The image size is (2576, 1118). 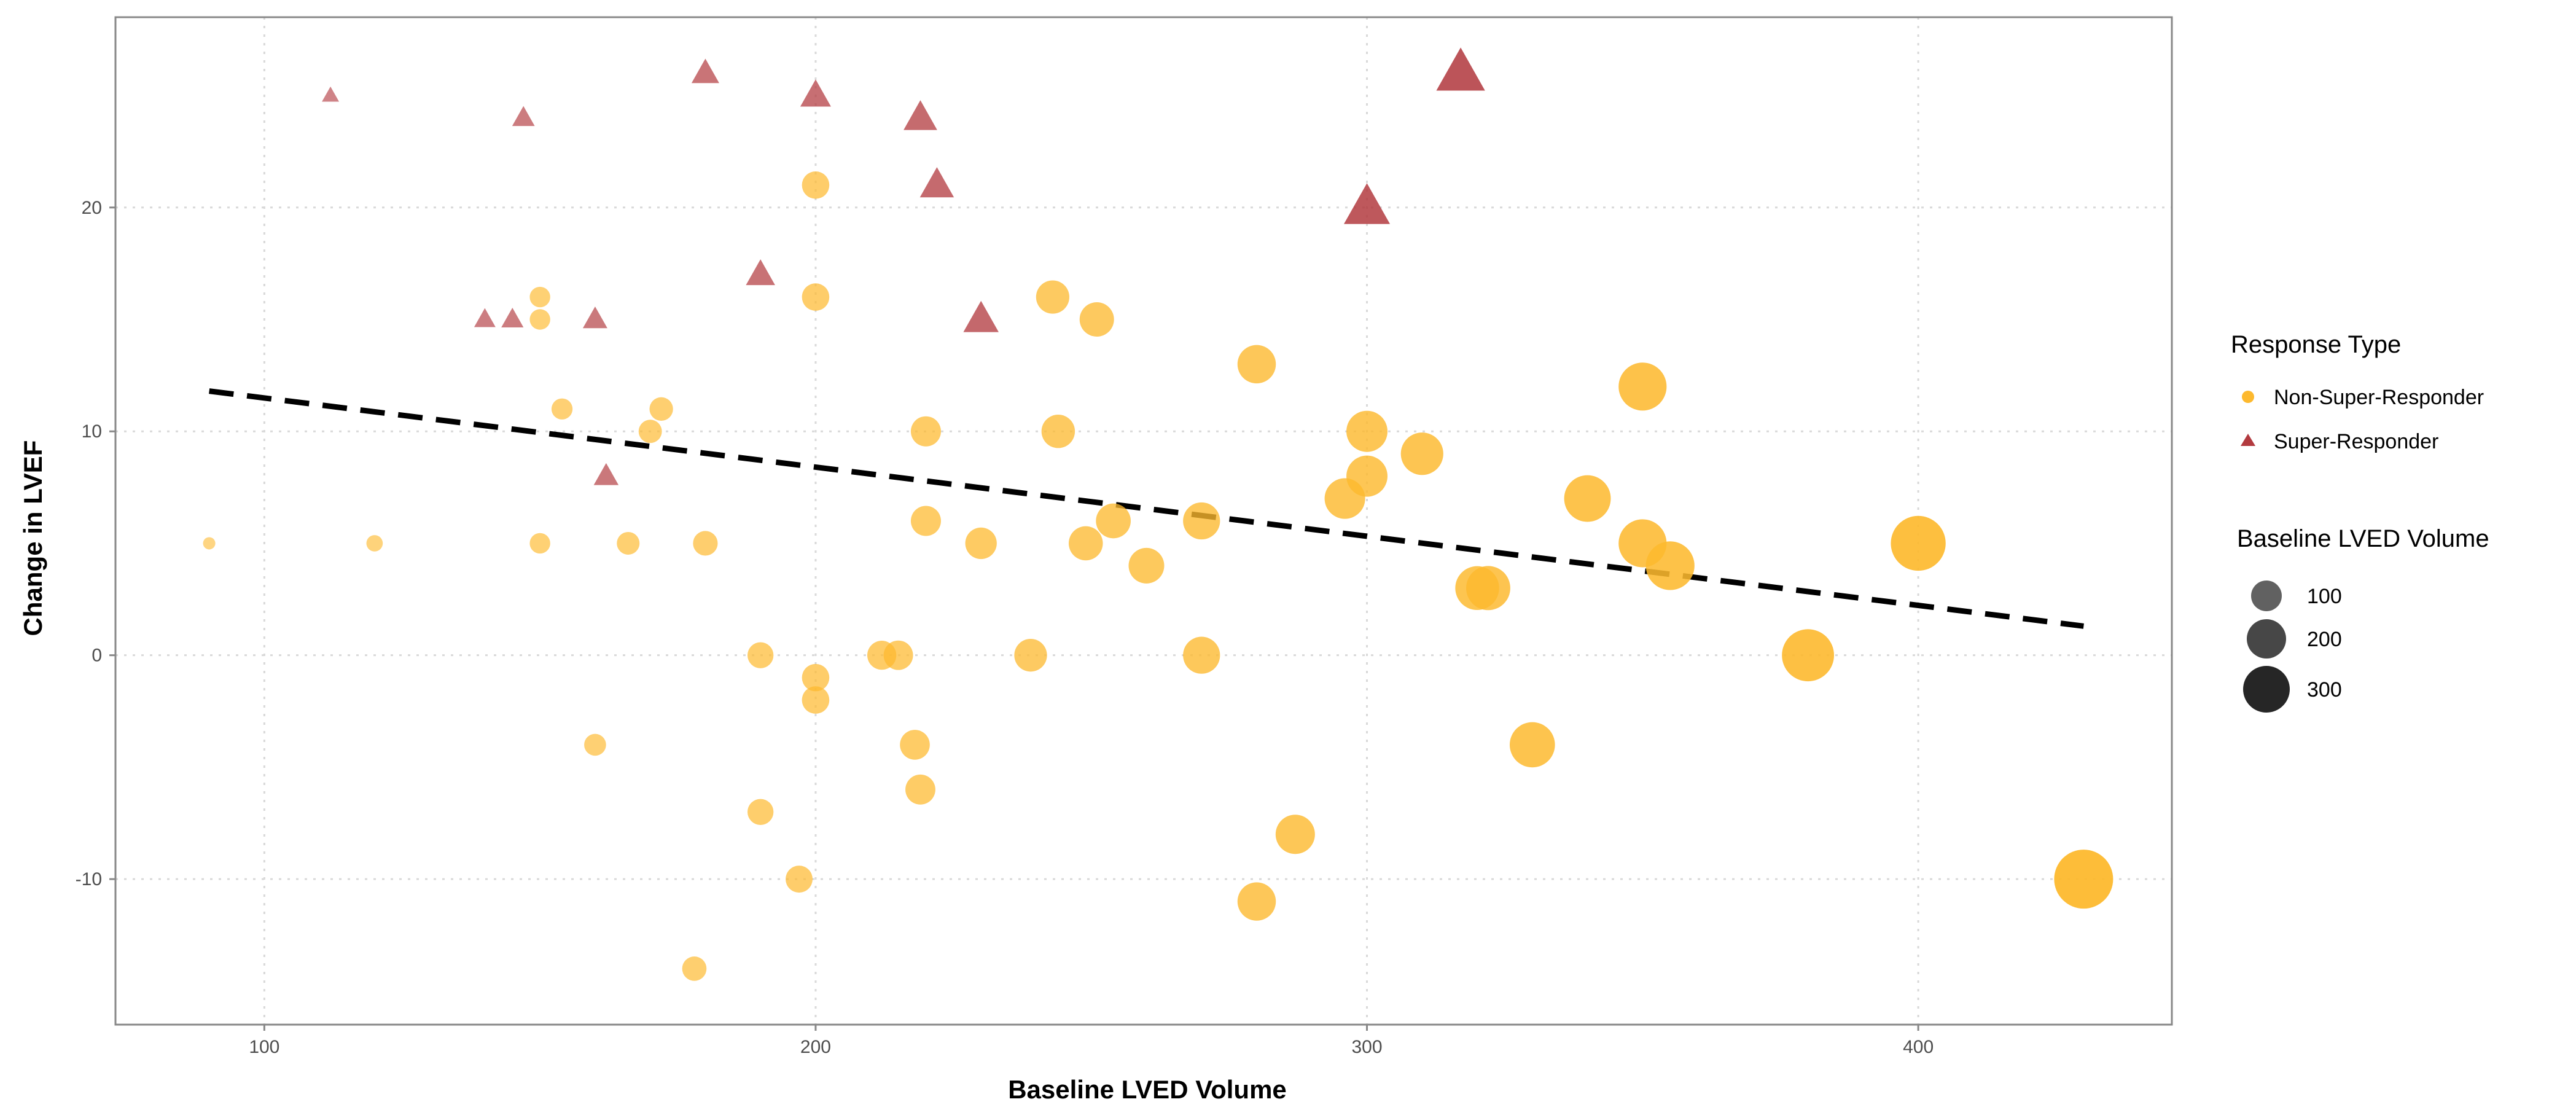 What do you see at coordinates (92, 208) in the screenshot?
I see `y-tick-label-20: 20` at bounding box center [92, 208].